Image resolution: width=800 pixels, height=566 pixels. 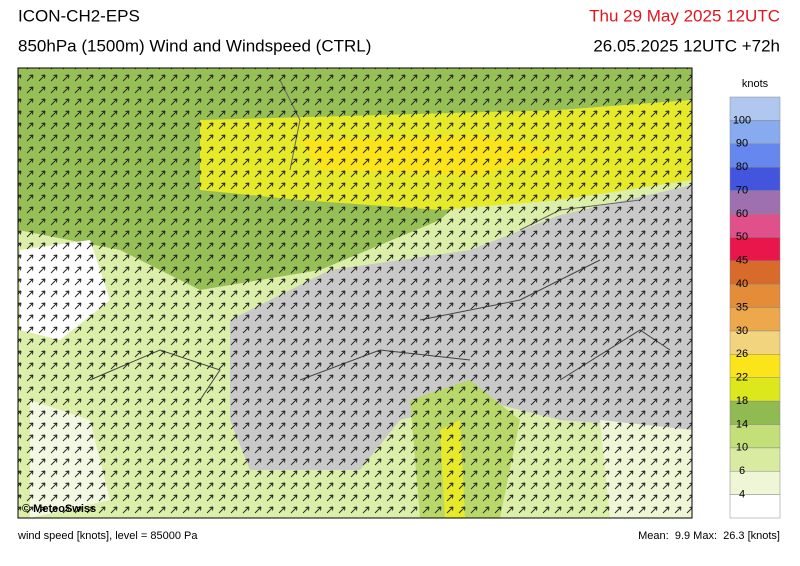 What do you see at coordinates (709, 536) in the screenshot?
I see `footer-stats: Mean: 9.9 Max: 26.3 [knots]` at bounding box center [709, 536].